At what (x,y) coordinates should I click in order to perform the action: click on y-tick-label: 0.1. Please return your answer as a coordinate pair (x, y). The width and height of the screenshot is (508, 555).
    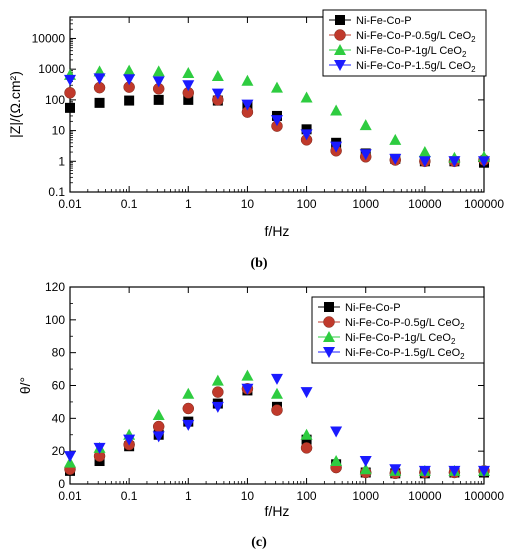
    Looking at the image, I should click on (56, 192).